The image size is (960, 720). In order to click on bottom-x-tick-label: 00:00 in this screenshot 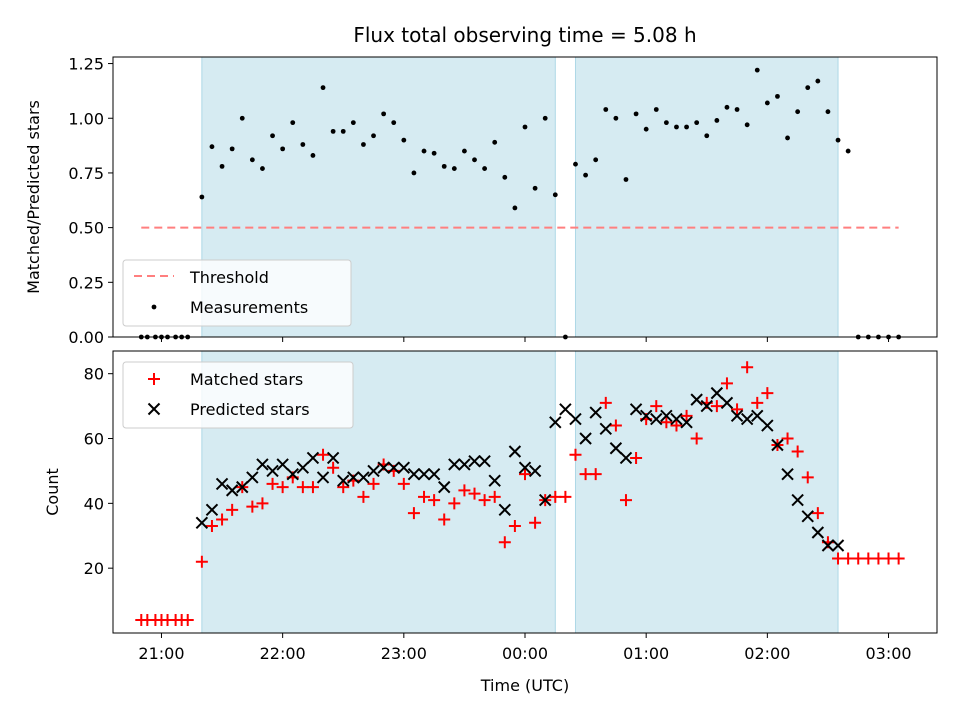, I will do `click(525, 653)`.